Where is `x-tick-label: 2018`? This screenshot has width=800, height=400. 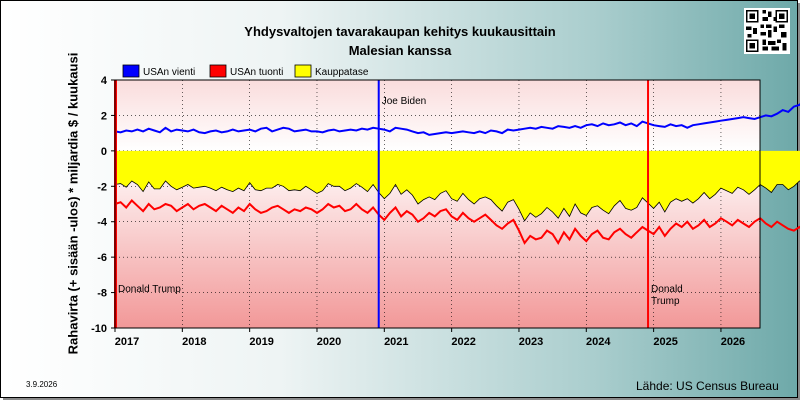
x-tick-label: 2018 is located at coordinates (194, 342).